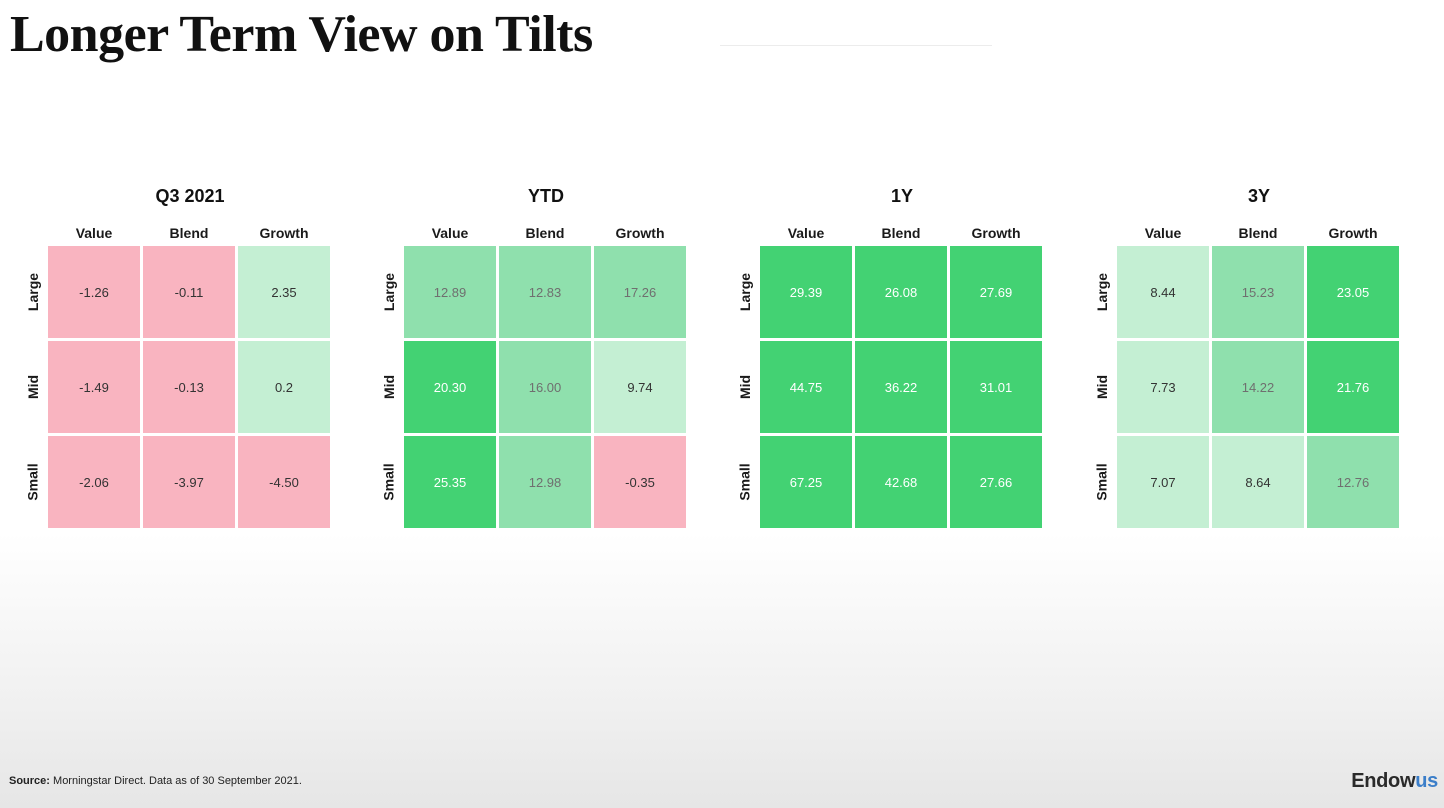 Image resolution: width=1444 pixels, height=808 pixels. I want to click on heatmap-cell-mid-value: 20.30, so click(450, 387).